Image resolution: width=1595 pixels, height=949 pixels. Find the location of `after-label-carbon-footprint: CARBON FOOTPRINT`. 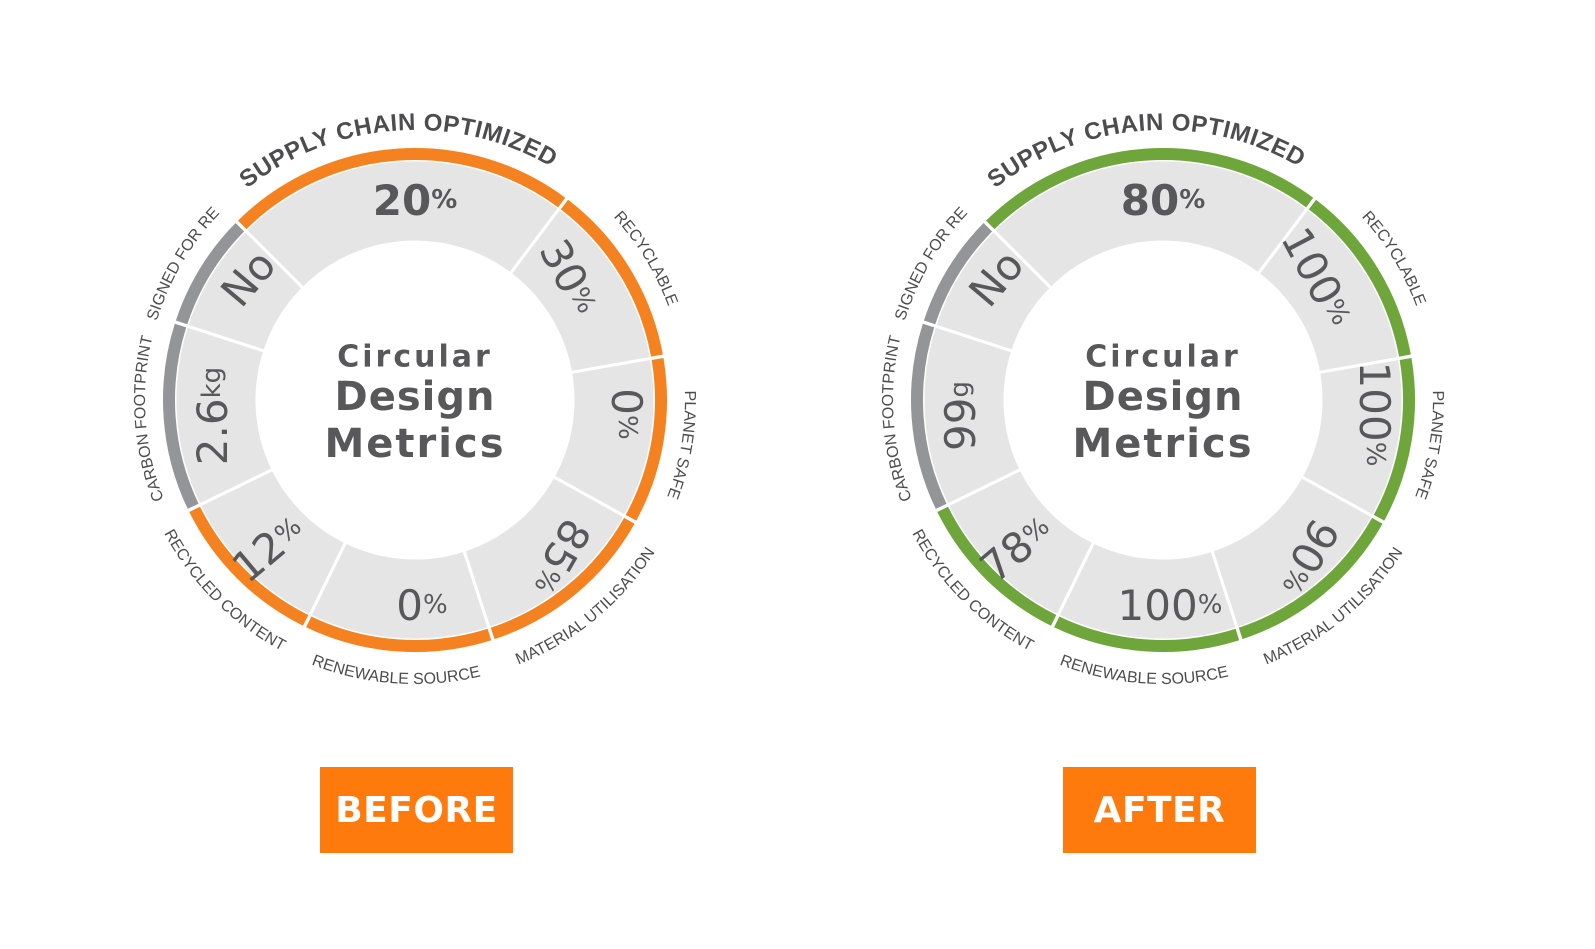

after-label-carbon-footprint: CARBON FOOTPRINT is located at coordinates (898, 419).